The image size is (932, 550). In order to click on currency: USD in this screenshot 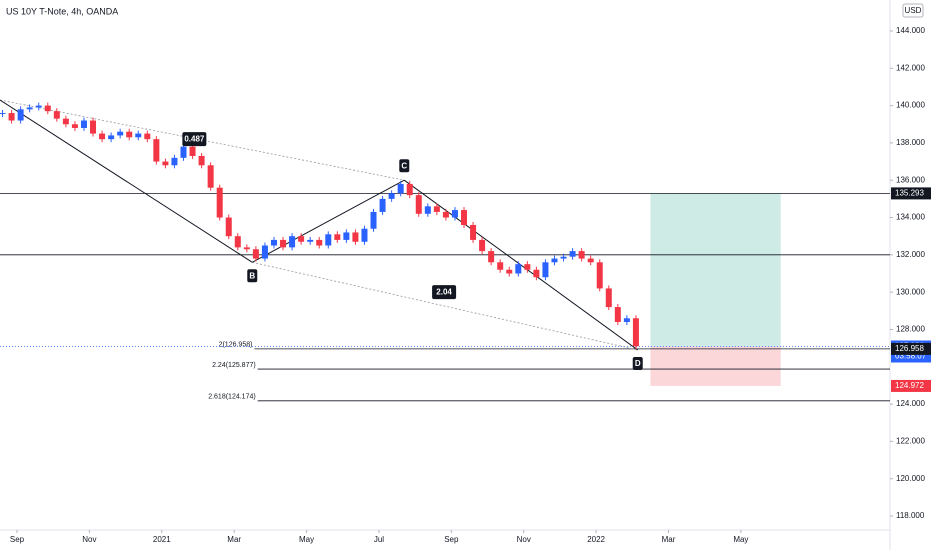, I will do `click(913, 10)`.